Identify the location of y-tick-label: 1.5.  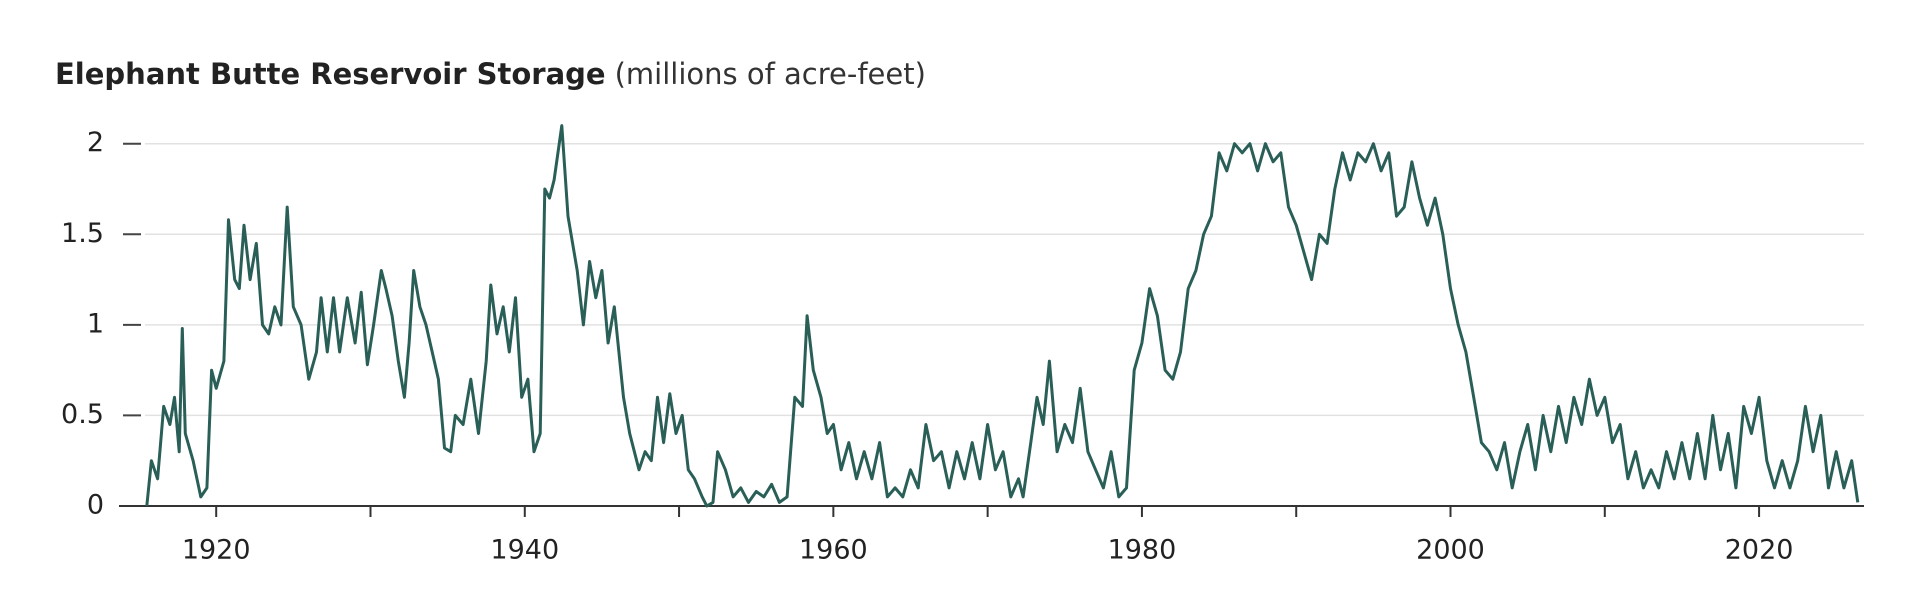
(82, 233).